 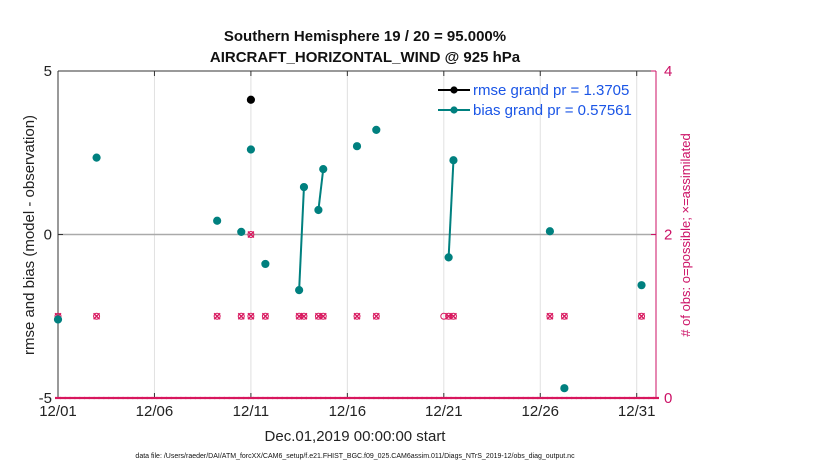 I want to click on legend-bias-marker, so click(x=454, y=110).